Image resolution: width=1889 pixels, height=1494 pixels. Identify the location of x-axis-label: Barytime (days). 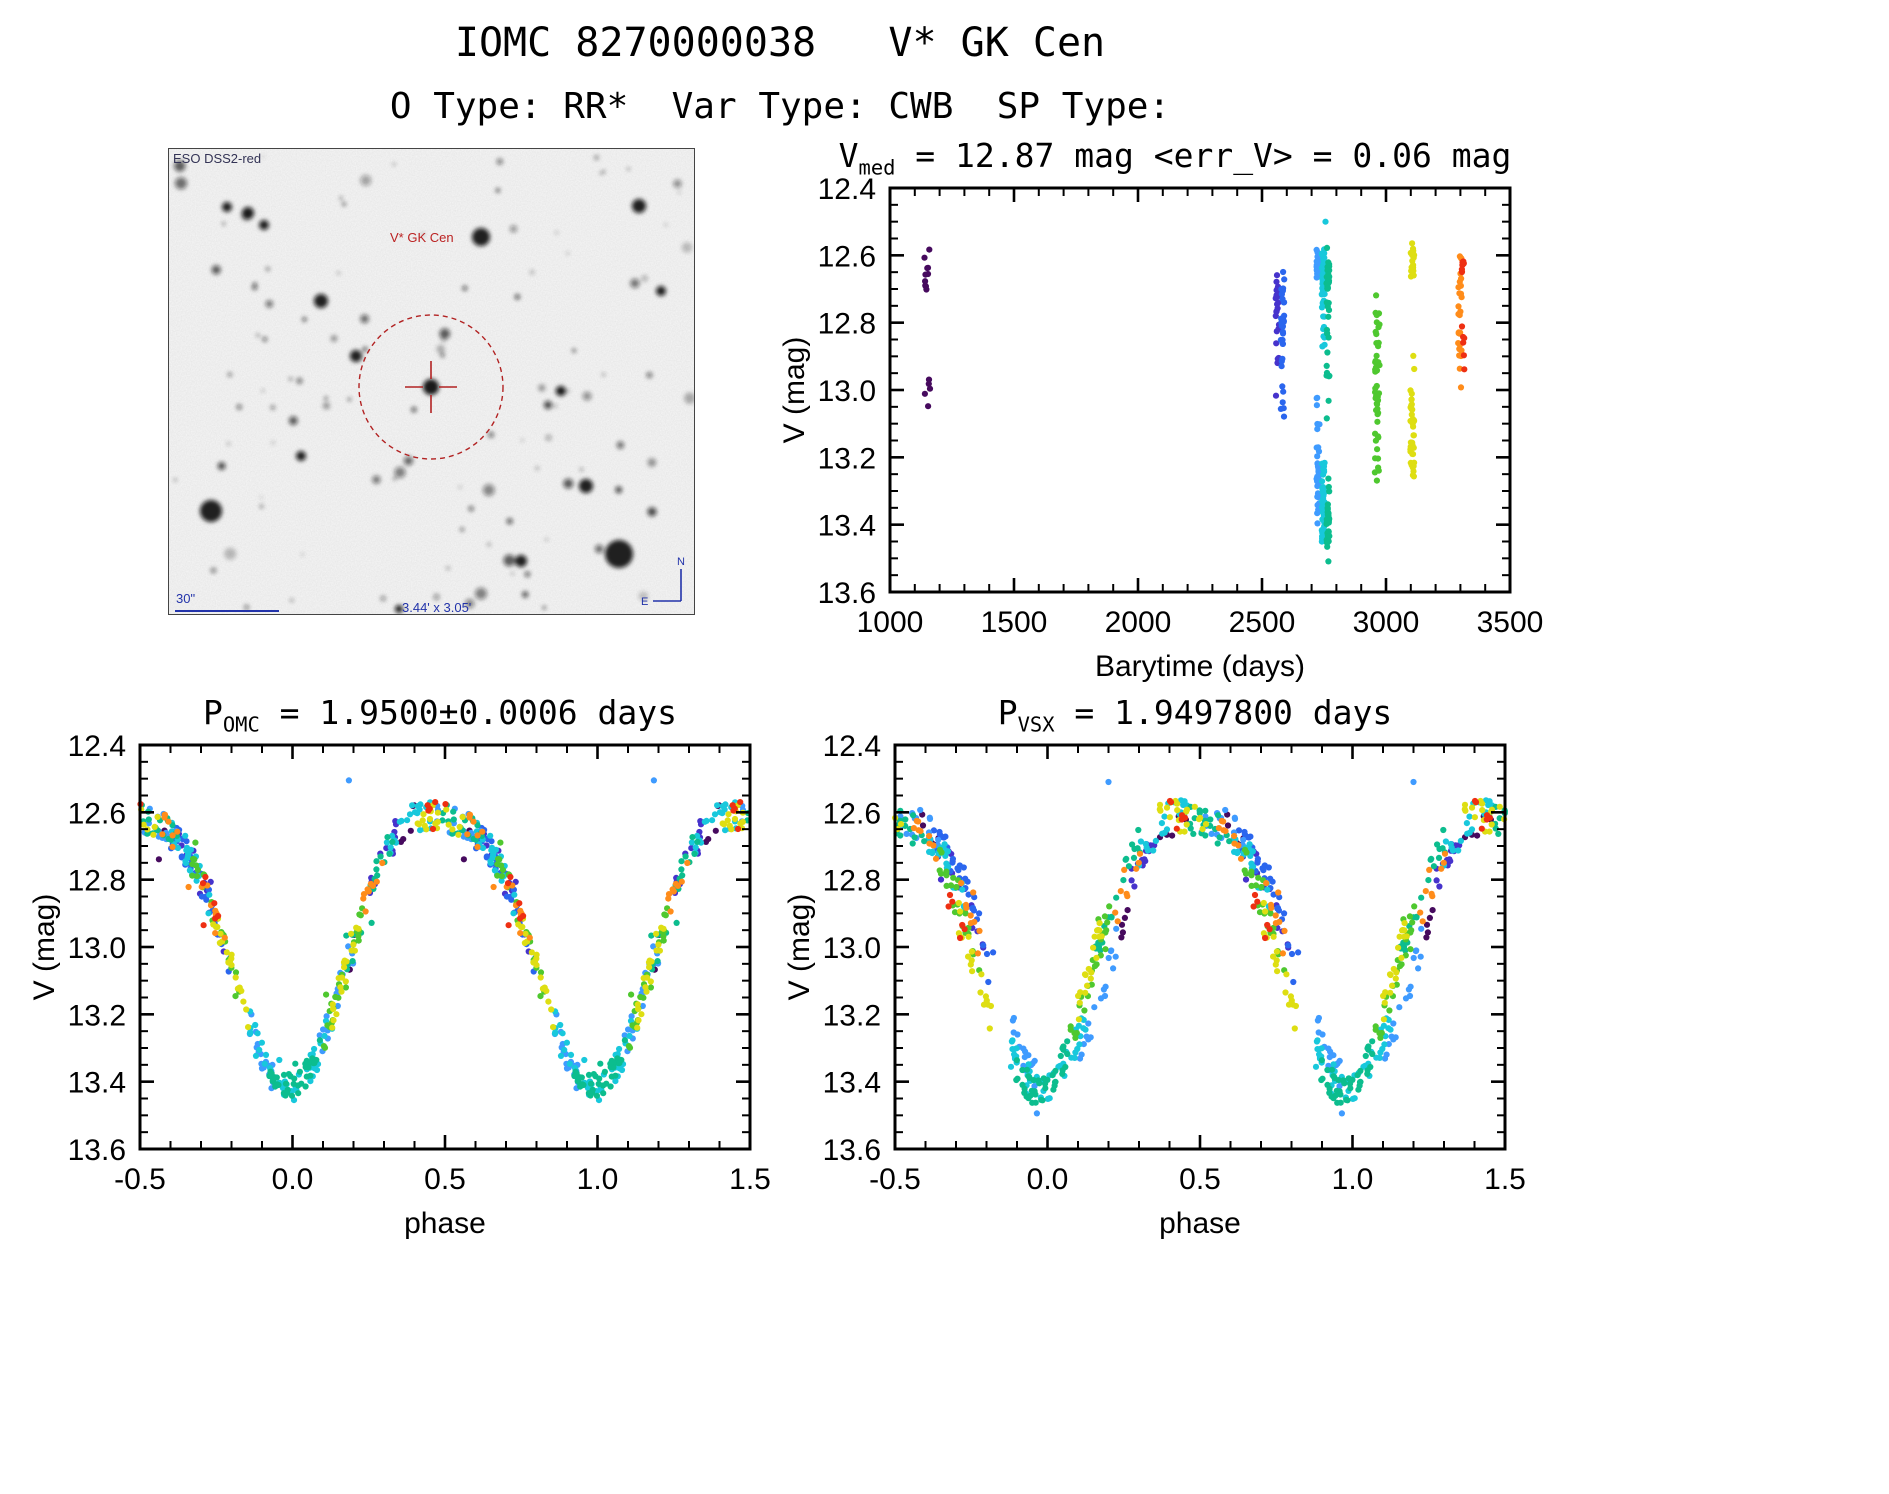
(1200, 666).